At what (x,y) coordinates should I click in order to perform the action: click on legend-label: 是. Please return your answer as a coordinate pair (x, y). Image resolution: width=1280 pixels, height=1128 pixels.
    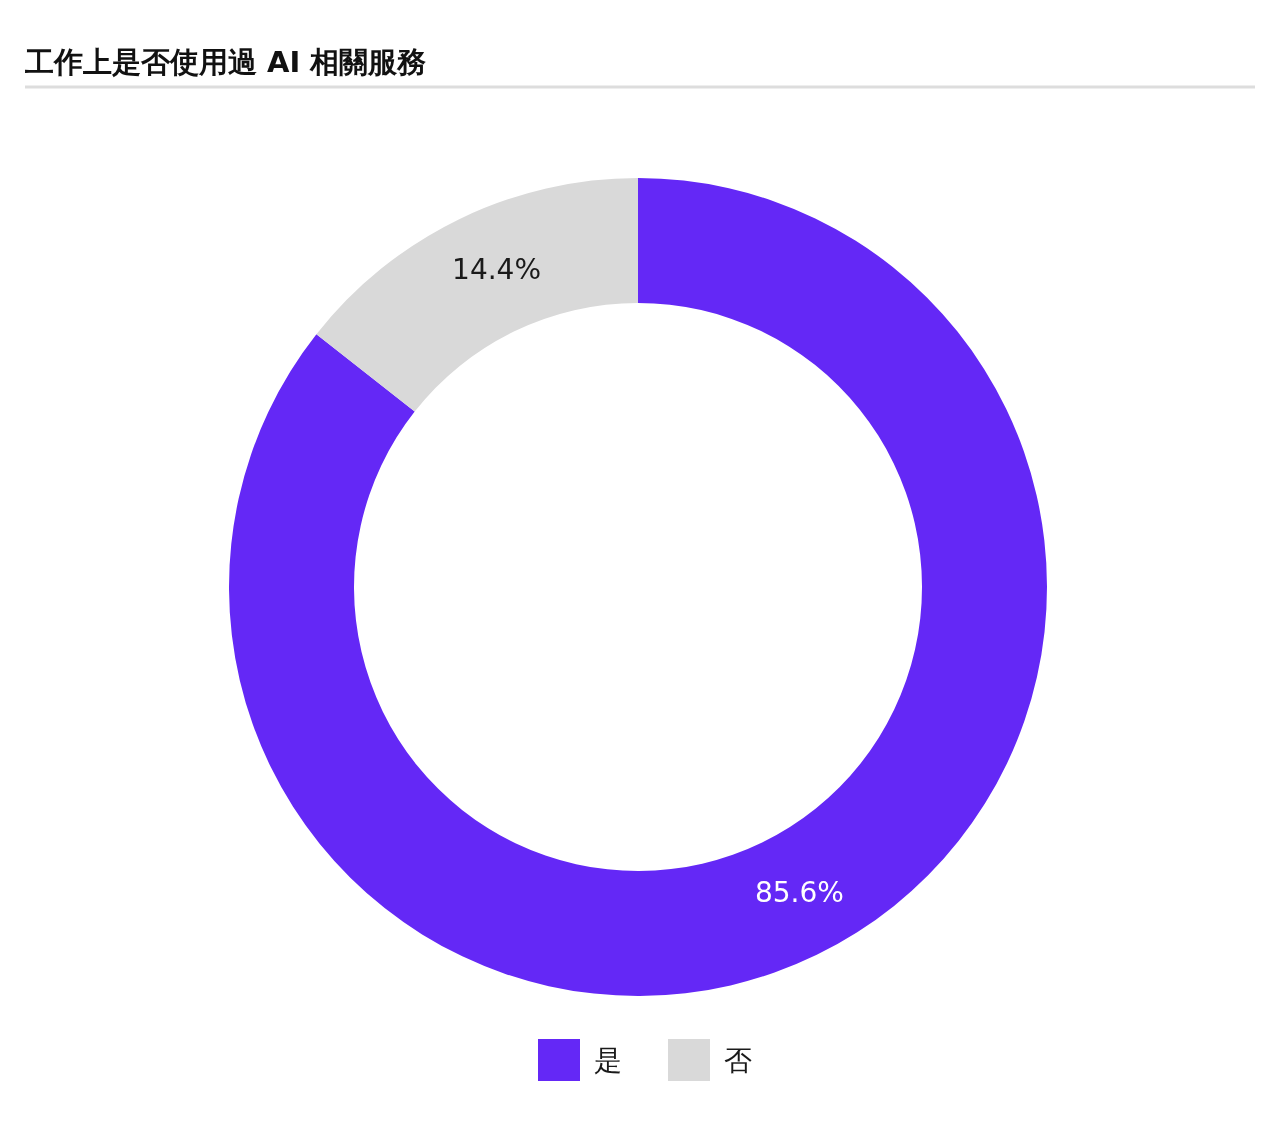
    Looking at the image, I should click on (608, 1060).